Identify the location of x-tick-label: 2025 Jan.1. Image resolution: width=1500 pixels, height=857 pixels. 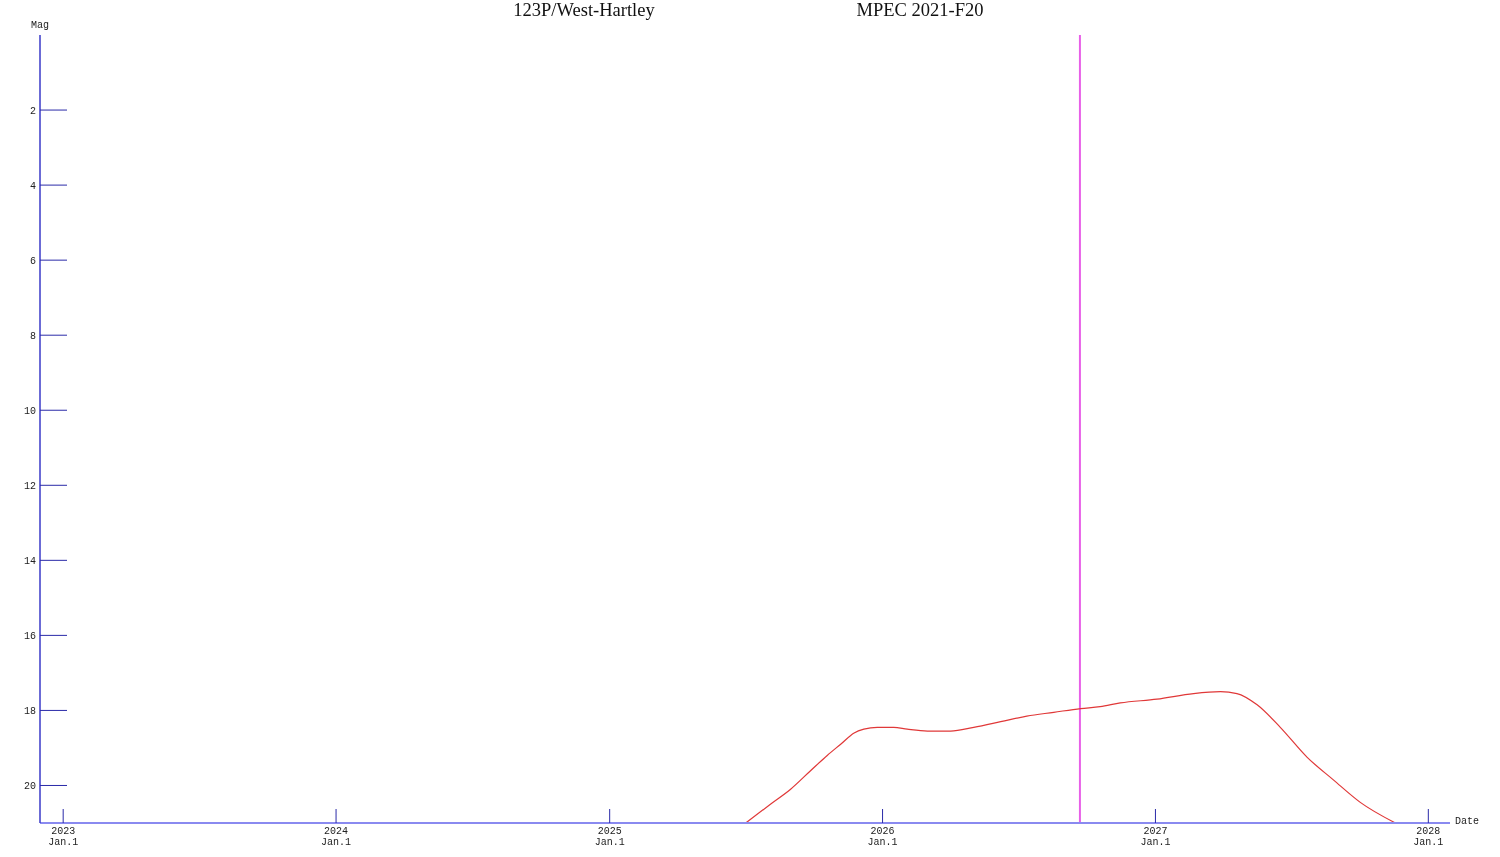
(609, 837).